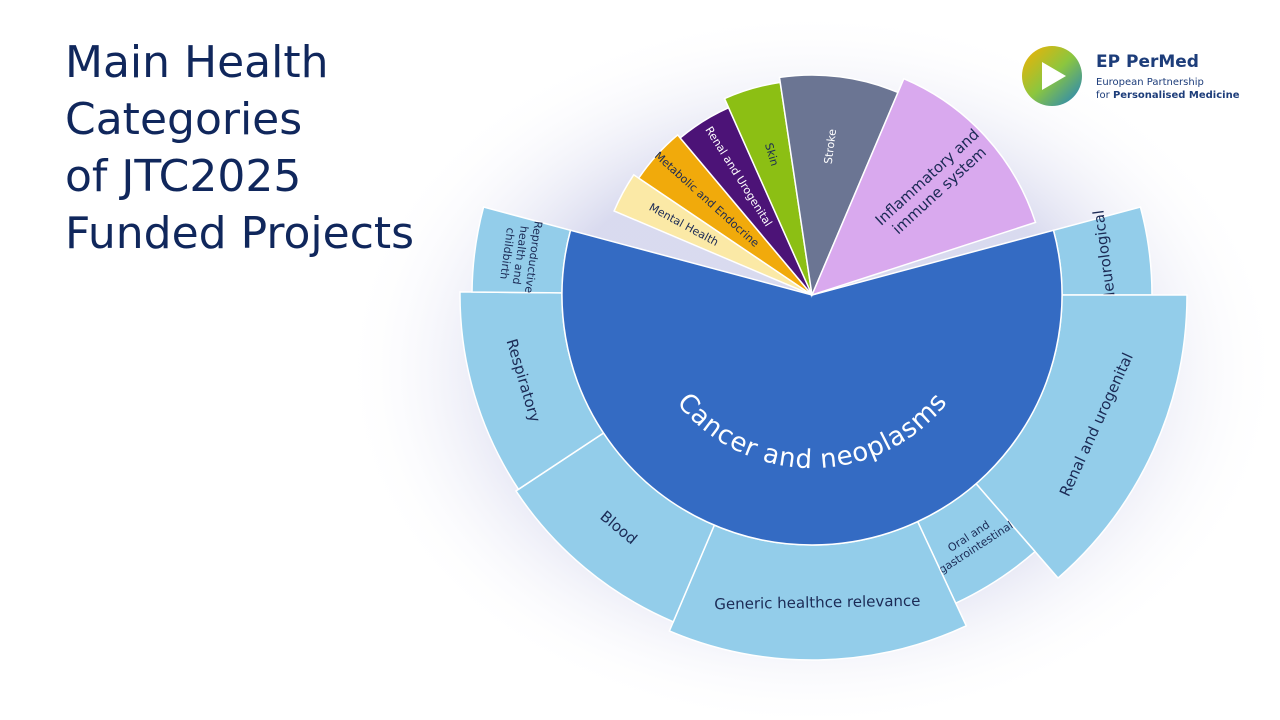 Image resolution: width=1280 pixels, height=720 pixels. Describe the element at coordinates (239, 233) in the screenshot. I see `title-line: Funded Projects` at that location.